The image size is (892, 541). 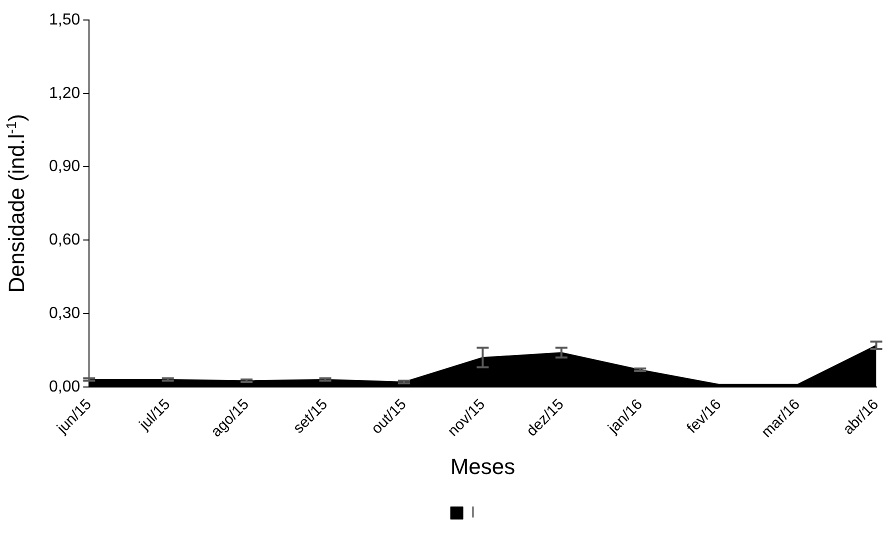 What do you see at coordinates (16, 203) in the screenshot?
I see `y-axis-title: Densidade (ind.l-1)` at bounding box center [16, 203].